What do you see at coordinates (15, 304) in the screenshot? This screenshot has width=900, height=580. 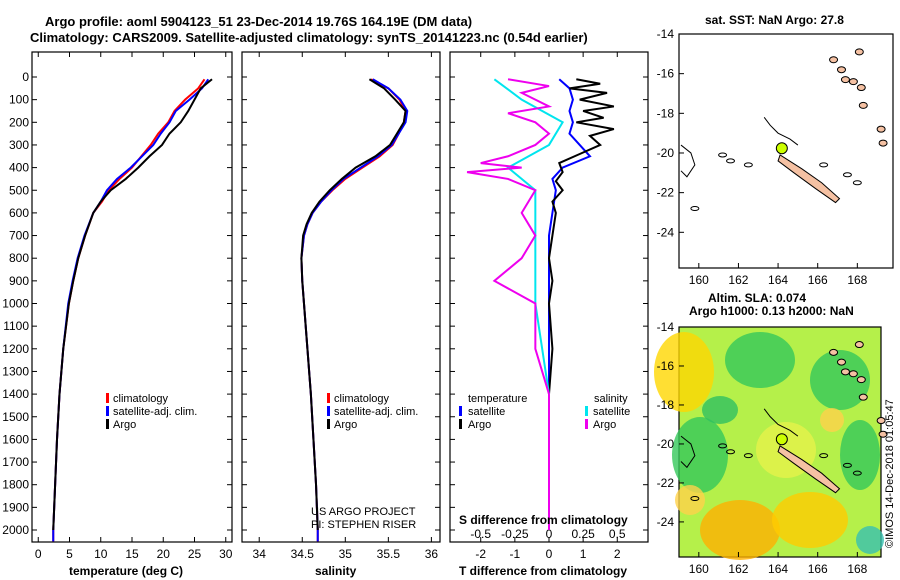 I see `depth-tick-label: 1000` at bounding box center [15, 304].